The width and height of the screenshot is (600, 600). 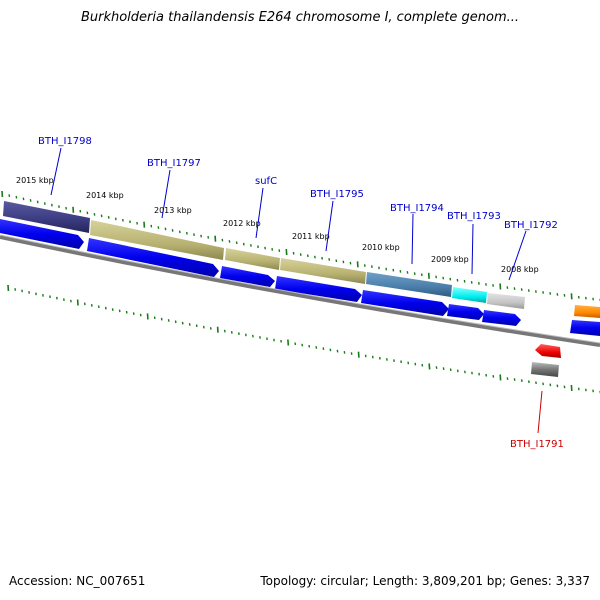 I want to click on gene-arrow-next, so click(x=585, y=328).